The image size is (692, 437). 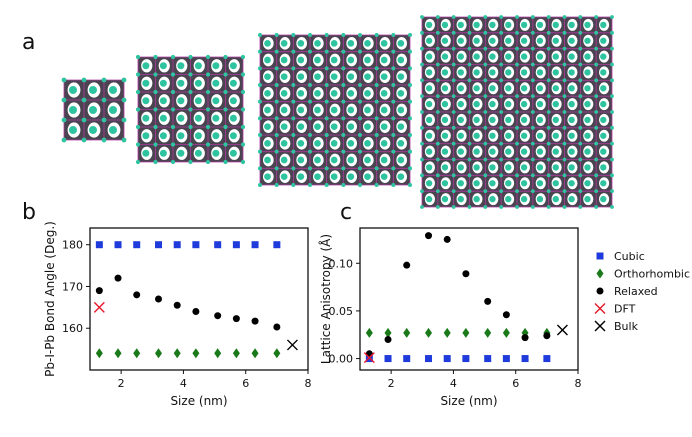 What do you see at coordinates (369, 358) in the screenshot?
I see `x-stroke` at bounding box center [369, 358].